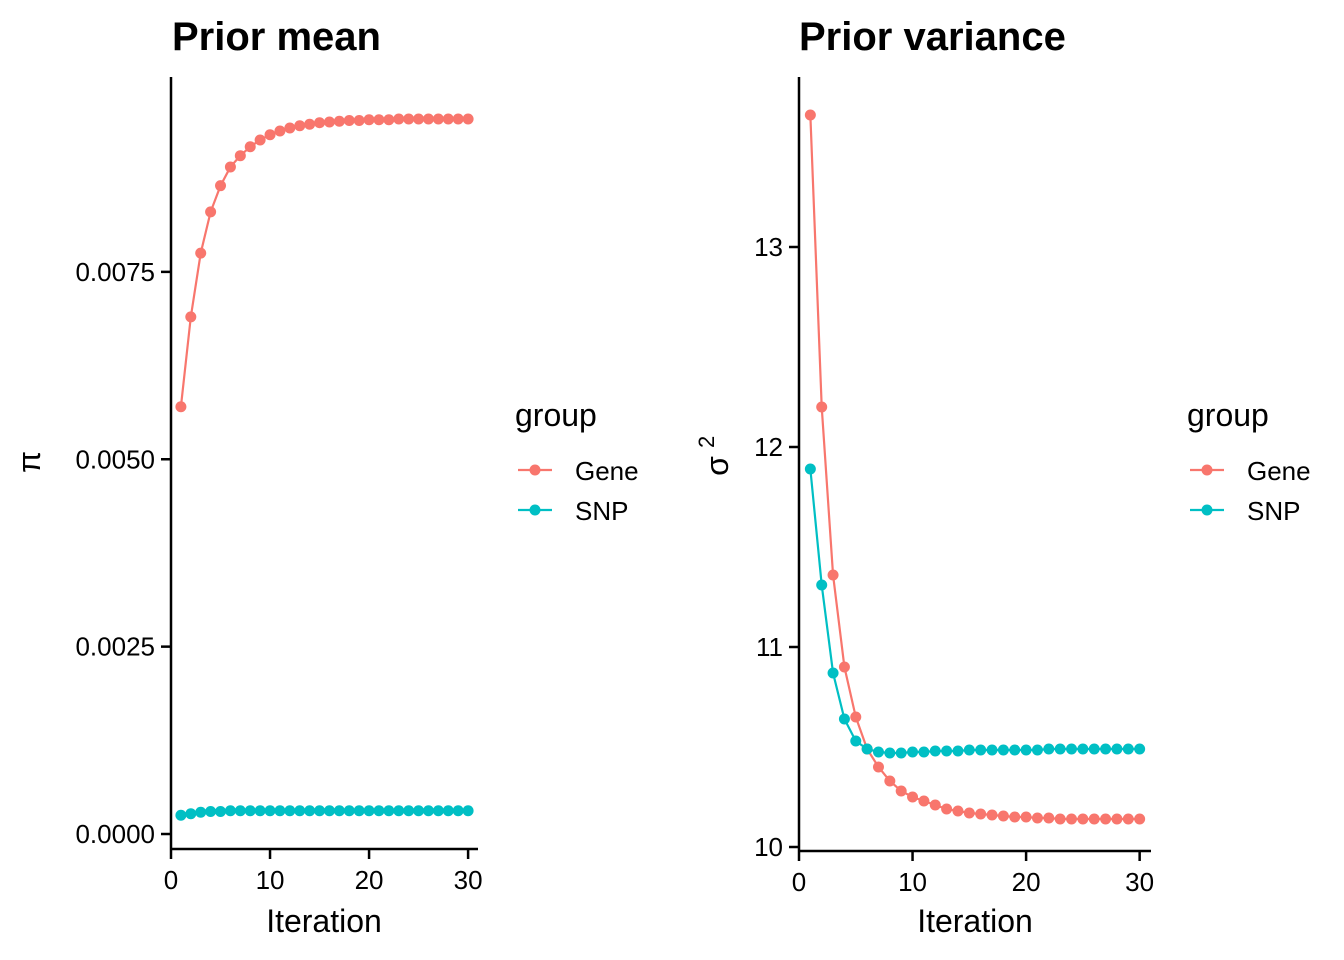 The width and height of the screenshot is (1344, 960). I want to click on legend-key-snp-point, so click(1207, 510).